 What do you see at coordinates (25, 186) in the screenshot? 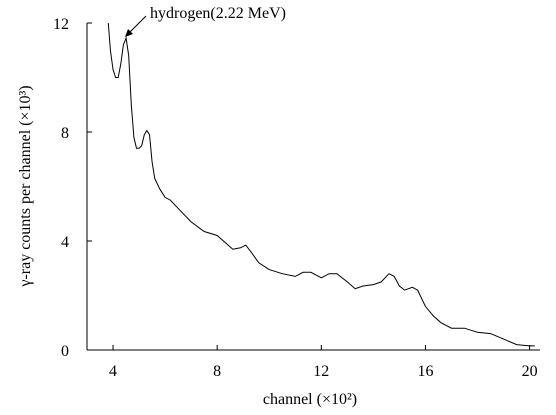
I see `y-axis-label: γ-ray counts per channel (×10³)` at bounding box center [25, 186].